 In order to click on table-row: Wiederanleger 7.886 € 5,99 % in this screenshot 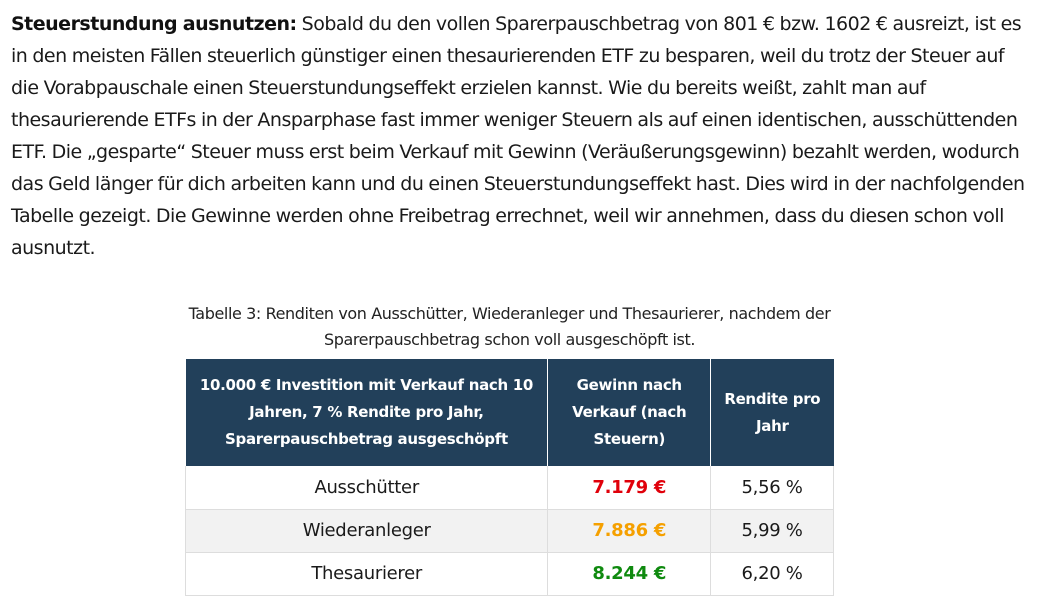, I will do `click(509, 531)`.